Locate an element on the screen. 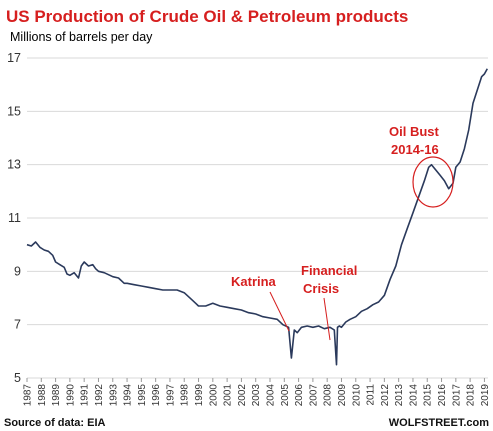 This screenshot has height=431, width=493. x-tick-label: 2004 is located at coordinates (271, 395).